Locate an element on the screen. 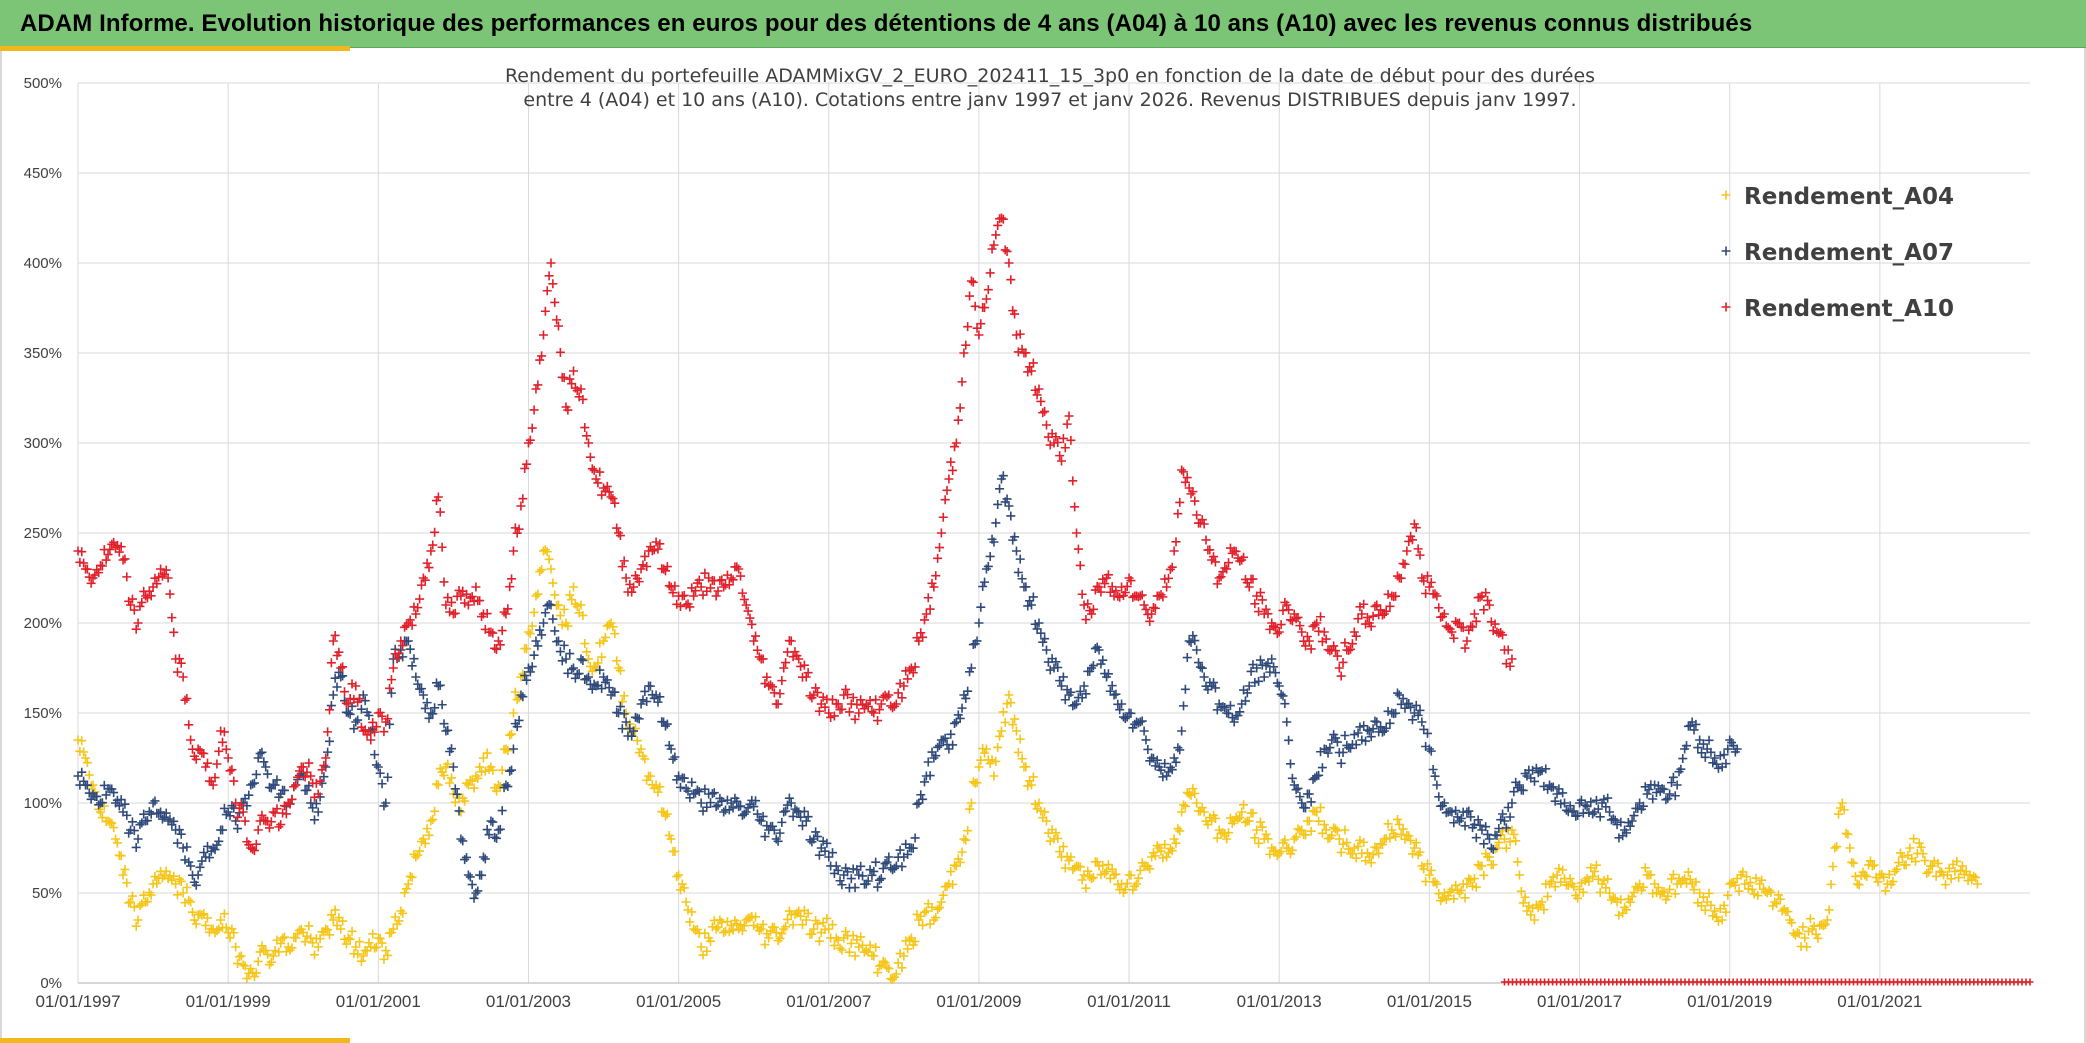 The width and height of the screenshot is (2086, 1043). x-tick-label: 01/01/2015 is located at coordinates (1429, 1001).